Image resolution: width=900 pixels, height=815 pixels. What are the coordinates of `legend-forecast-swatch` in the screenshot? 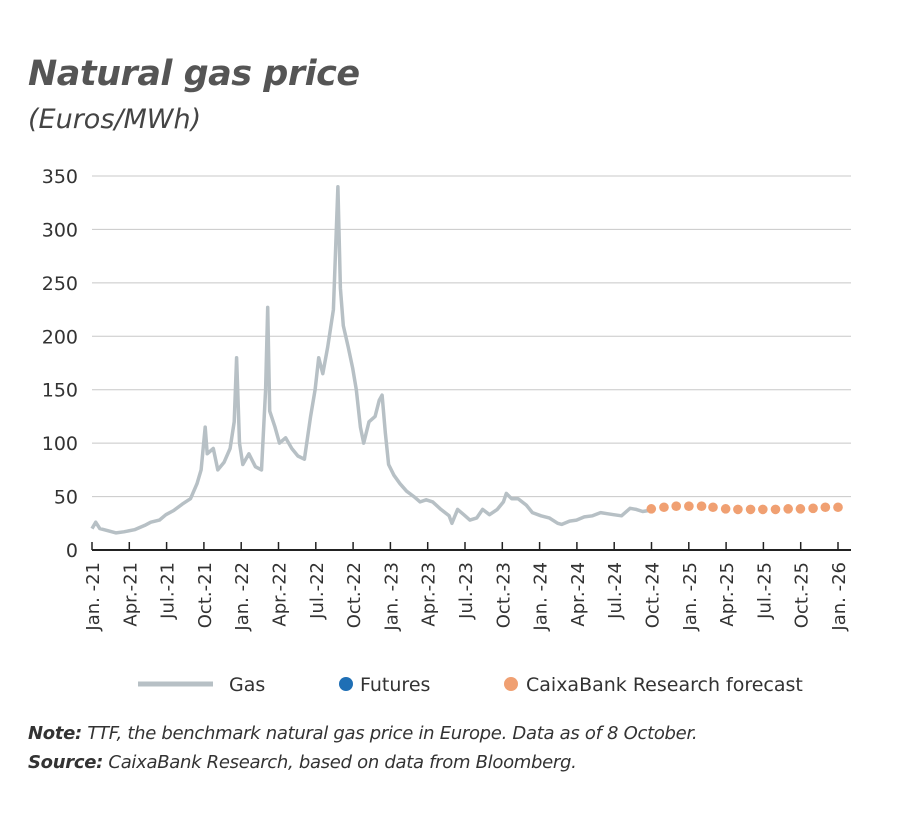 It's located at (511, 684).